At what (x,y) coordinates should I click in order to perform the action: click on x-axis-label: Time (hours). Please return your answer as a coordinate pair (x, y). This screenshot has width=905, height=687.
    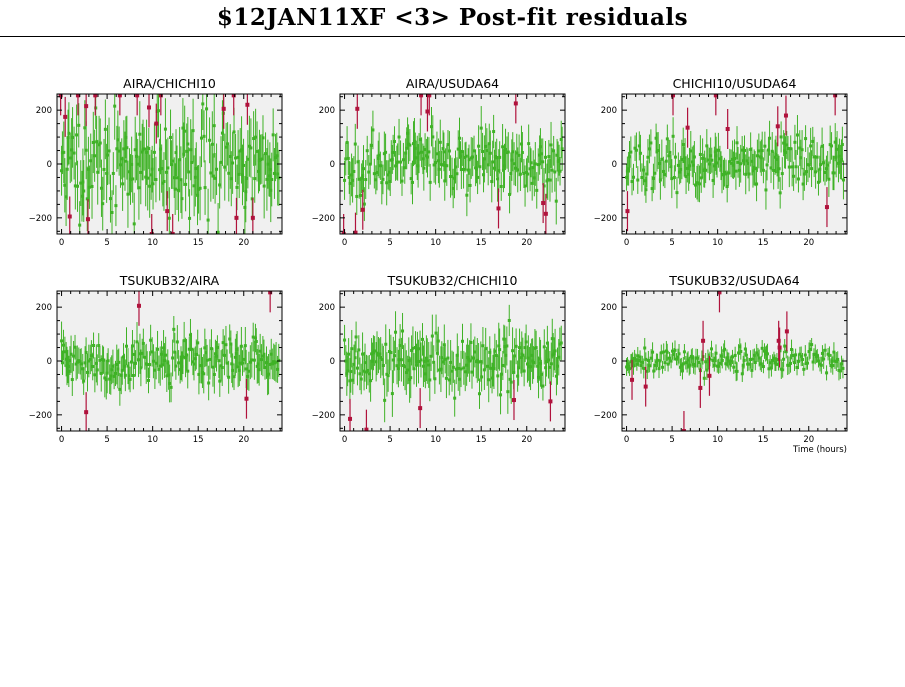
    Looking at the image, I should click on (819, 450).